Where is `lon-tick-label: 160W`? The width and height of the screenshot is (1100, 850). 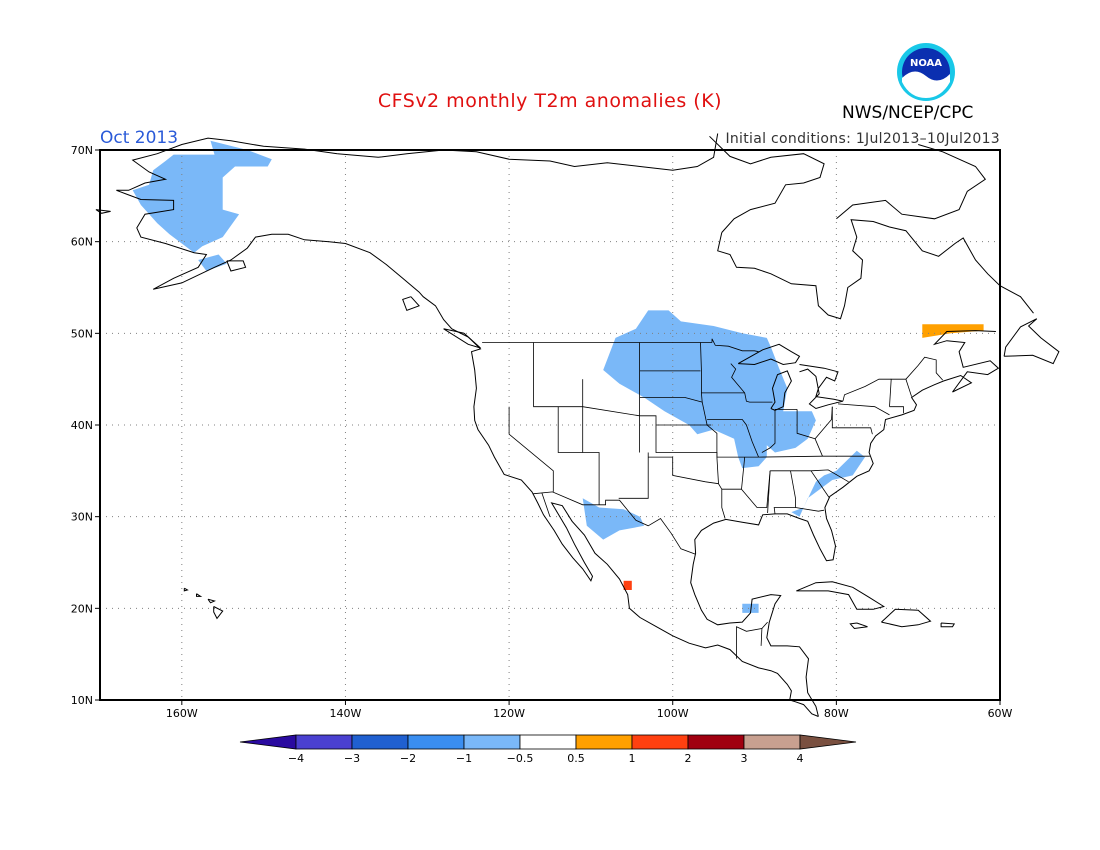
lon-tick-label: 160W is located at coordinates (182, 713).